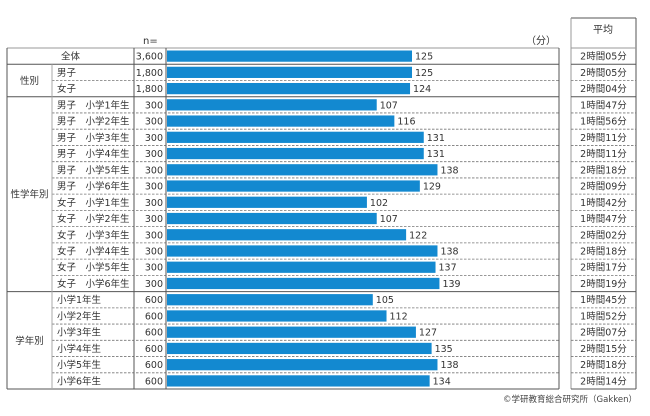 Image resolution: width=650 pixels, height=416 pixels. What do you see at coordinates (432, 187) in the screenshot?
I see `bar-value-label: 129` at bounding box center [432, 187].